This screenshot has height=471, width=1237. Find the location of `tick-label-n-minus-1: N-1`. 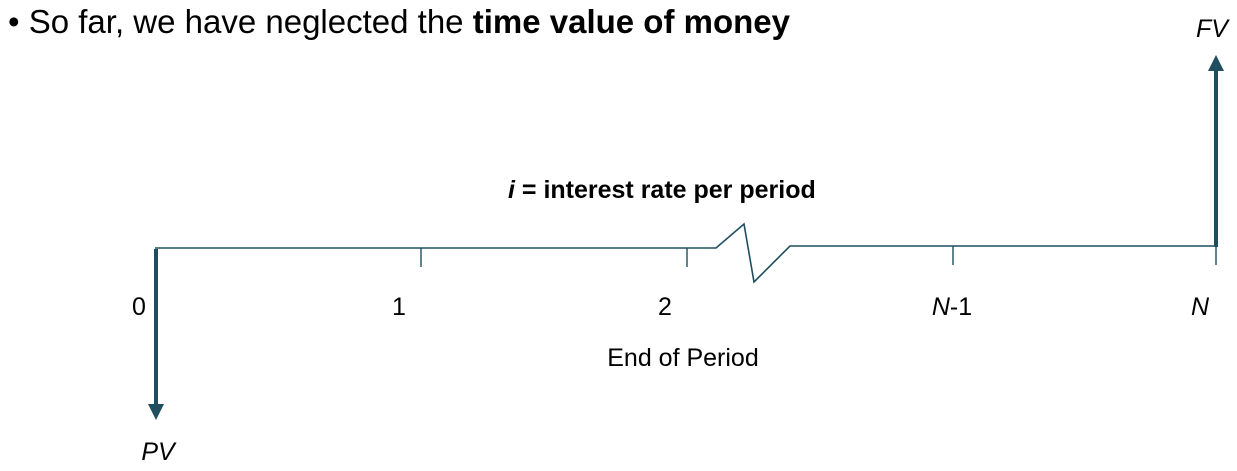

tick-label-n-minus-1: N-1 is located at coordinates (952, 307).